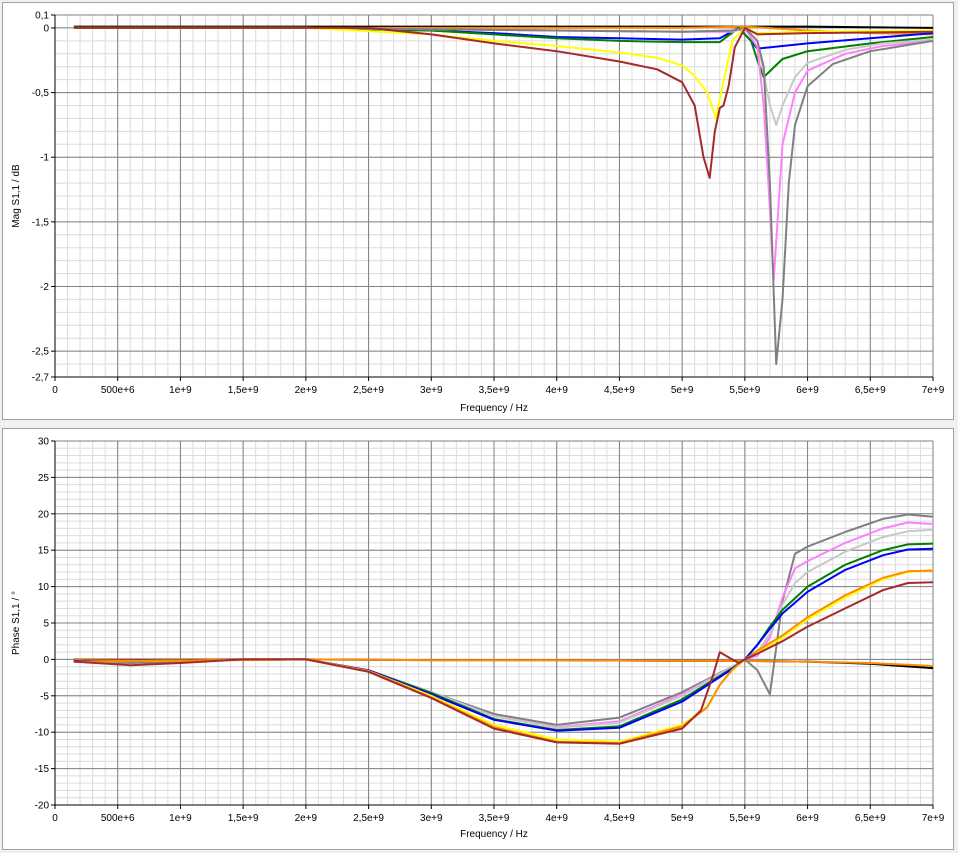 The height and width of the screenshot is (853, 958). I want to click on phase-x-tick-label: 3e+9, so click(431, 818).